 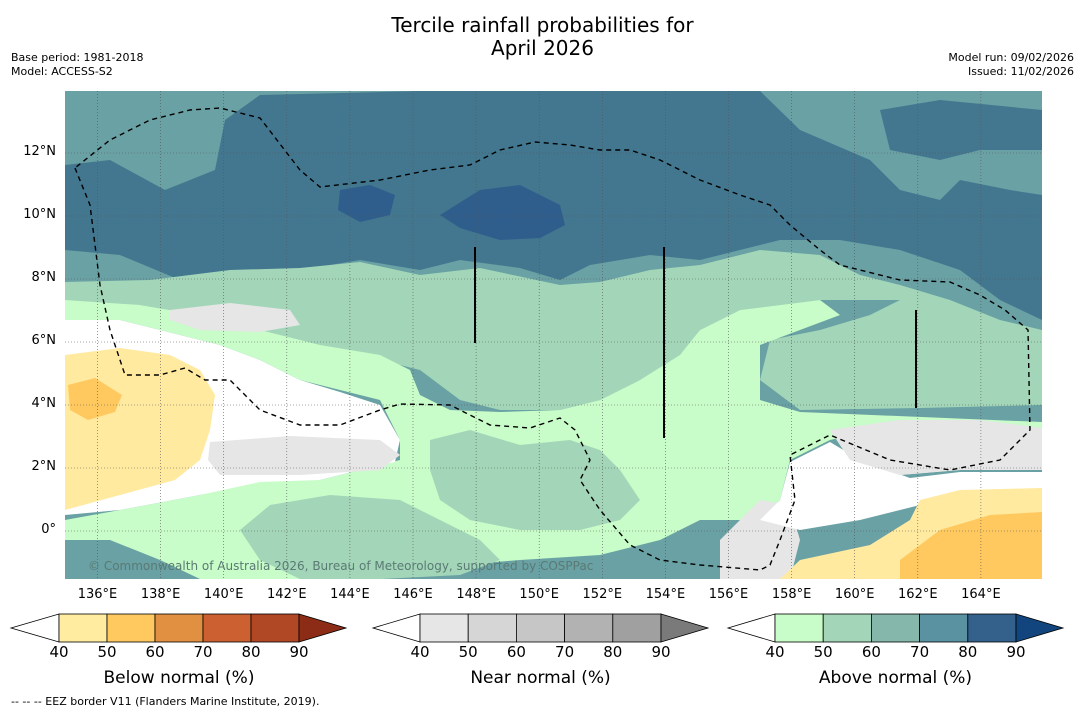 I want to click on lat-tick-label: 8°N, so click(x=44, y=277).